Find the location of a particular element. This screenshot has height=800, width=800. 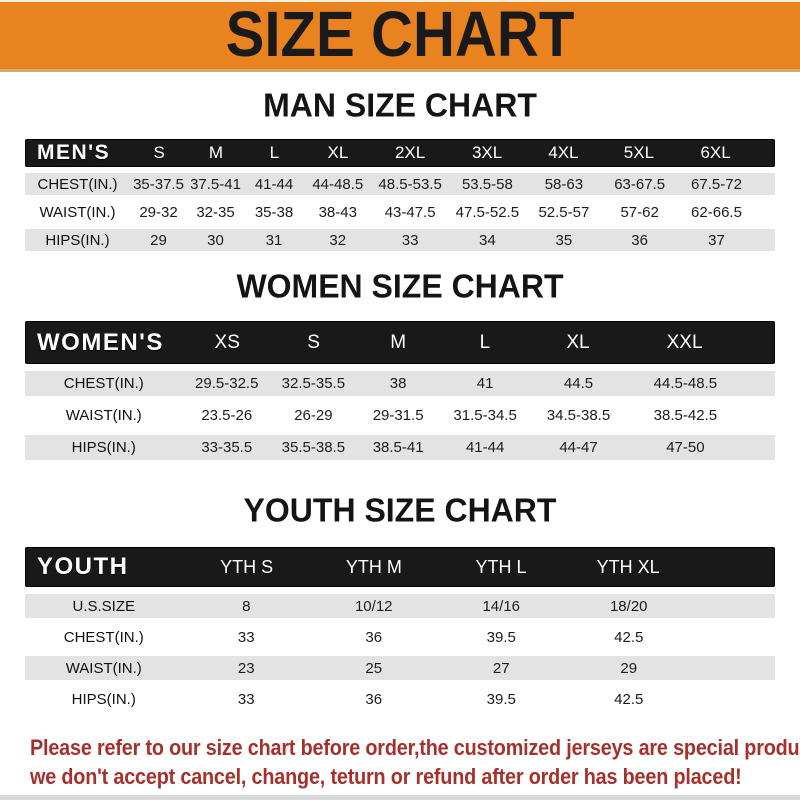

measurement-value: 44-48.5 is located at coordinates (338, 184).